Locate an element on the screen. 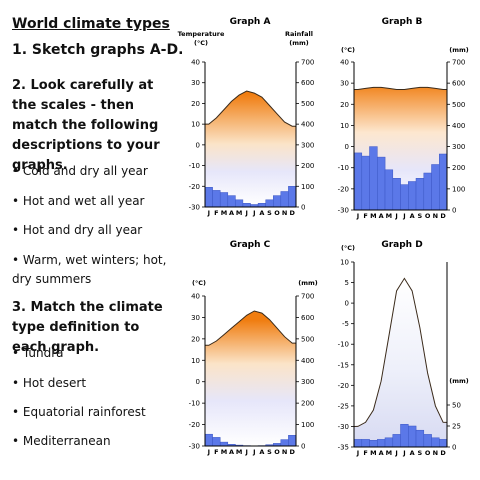 The height and width of the screenshot is (480, 480). y-tick-label: 5 is located at coordinates (347, 283).